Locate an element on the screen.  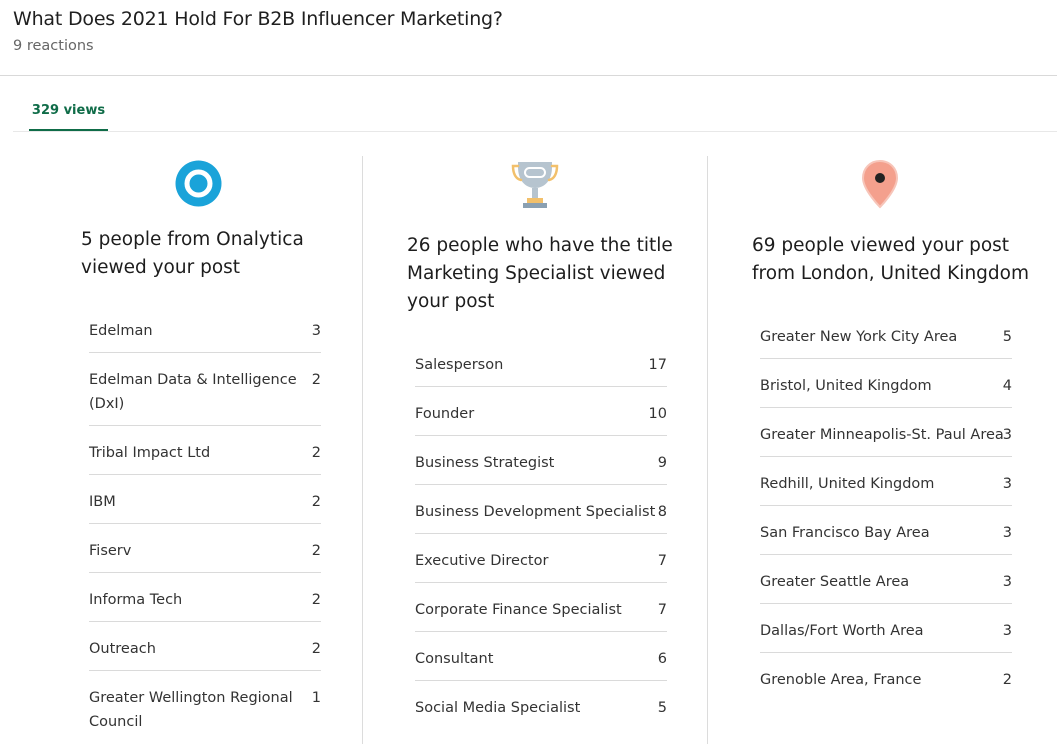
list-item-name: San Francisco Bay Area is located at coordinates (845, 533).